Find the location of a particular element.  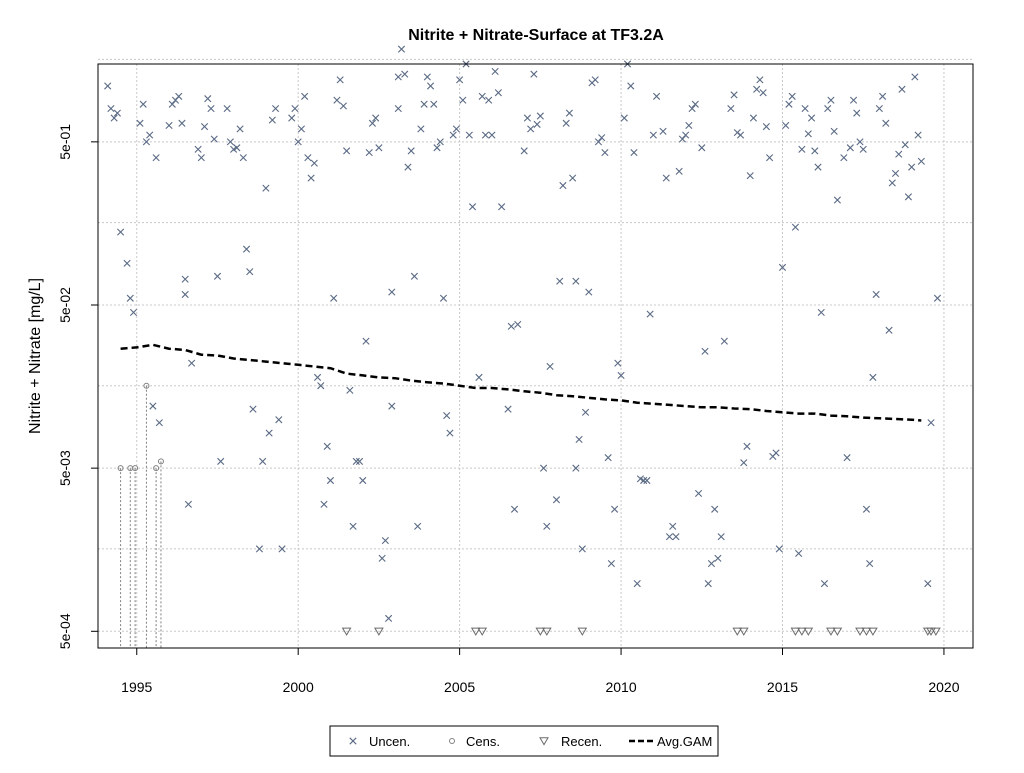

censored-point is located at coordinates (135, 468).